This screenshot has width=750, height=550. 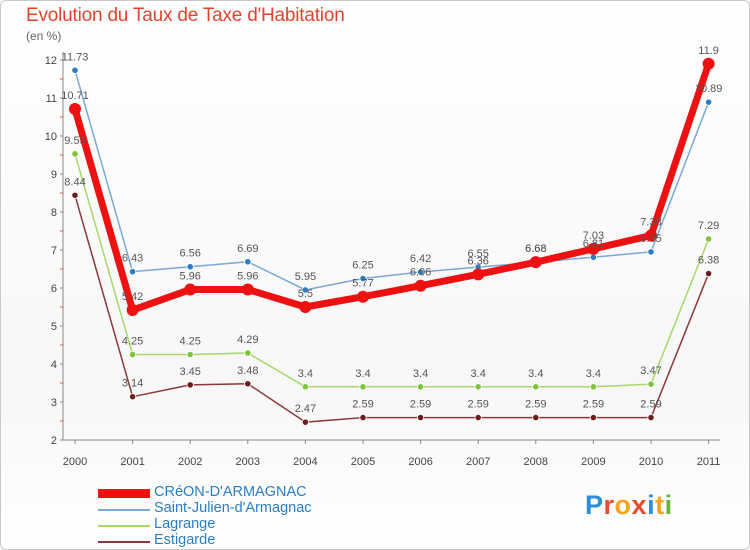 What do you see at coordinates (124, 493) in the screenshot?
I see `legend-swatch-creon` at bounding box center [124, 493].